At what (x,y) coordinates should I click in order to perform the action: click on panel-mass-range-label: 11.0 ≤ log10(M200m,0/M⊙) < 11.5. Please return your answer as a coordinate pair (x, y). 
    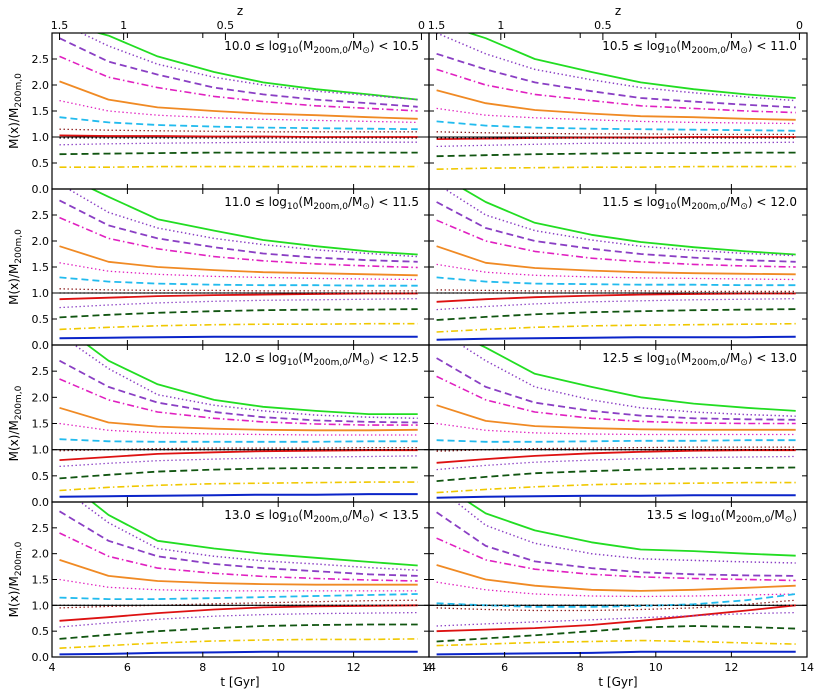
    Looking at the image, I should click on (321, 203).